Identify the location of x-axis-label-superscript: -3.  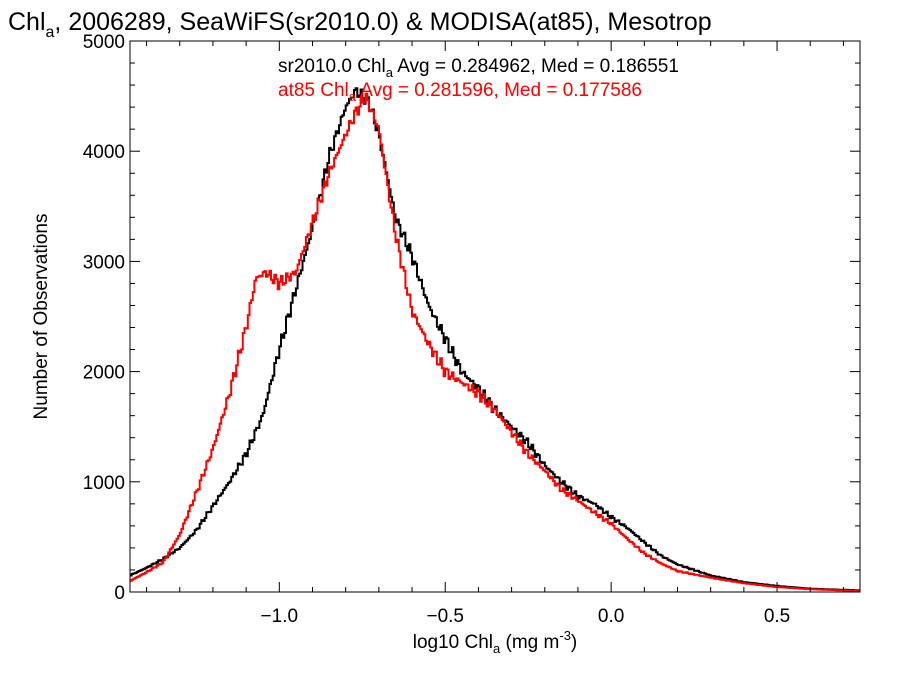
(565, 635).